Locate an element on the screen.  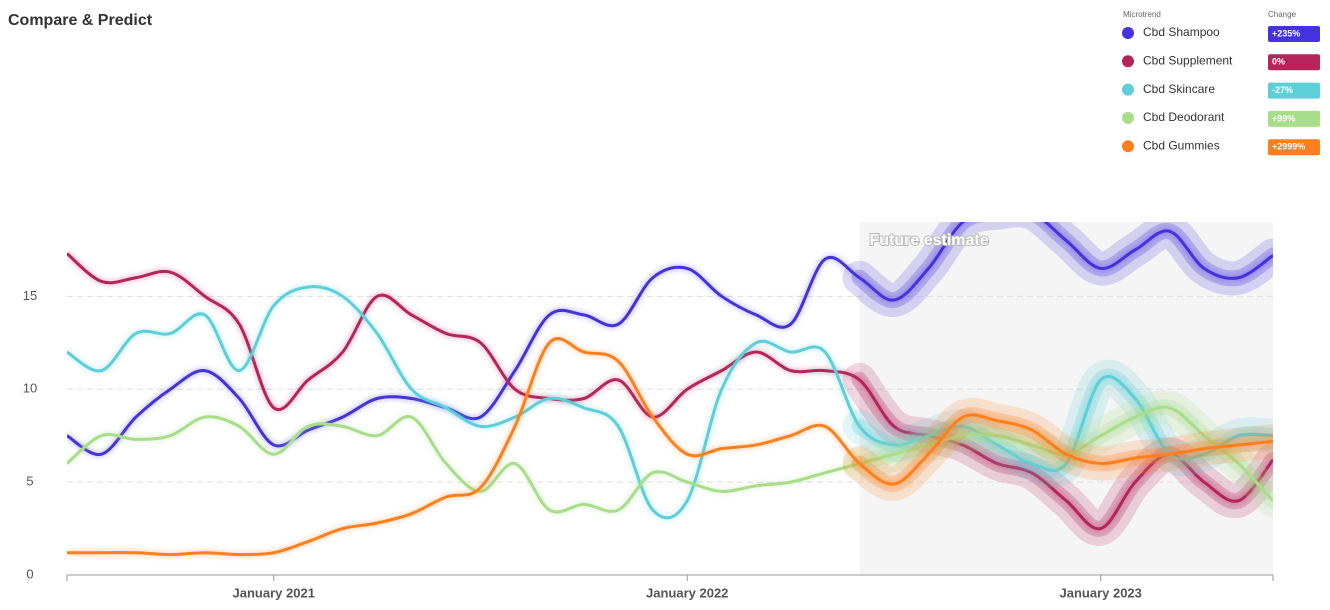
y-tick-label: 5 is located at coordinates (29, 481).